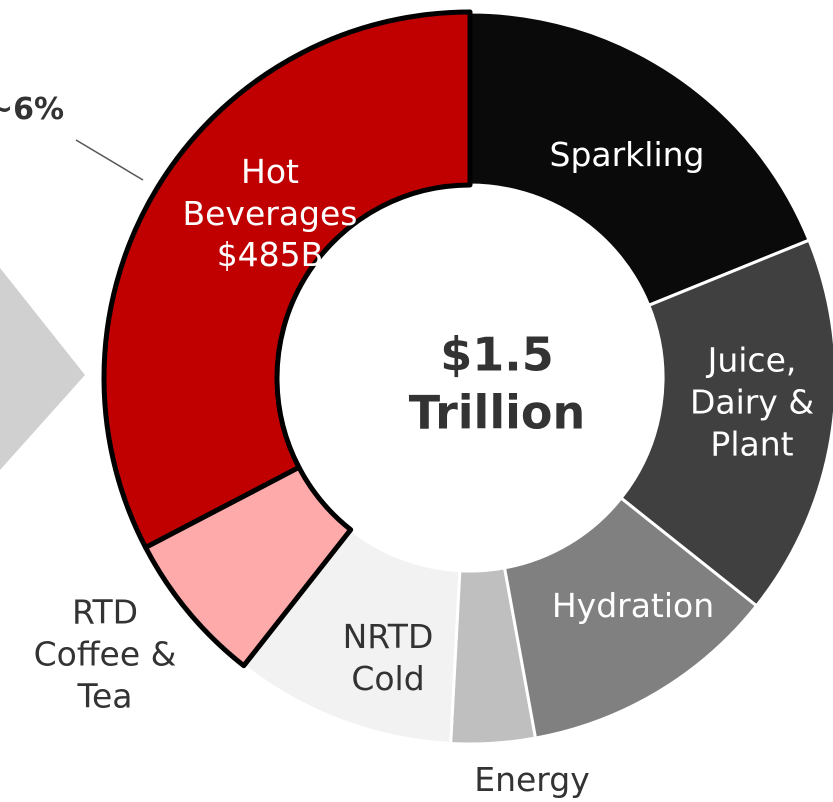  What do you see at coordinates (633, 605) in the screenshot?
I see `slice-label: Hydration` at bounding box center [633, 605].